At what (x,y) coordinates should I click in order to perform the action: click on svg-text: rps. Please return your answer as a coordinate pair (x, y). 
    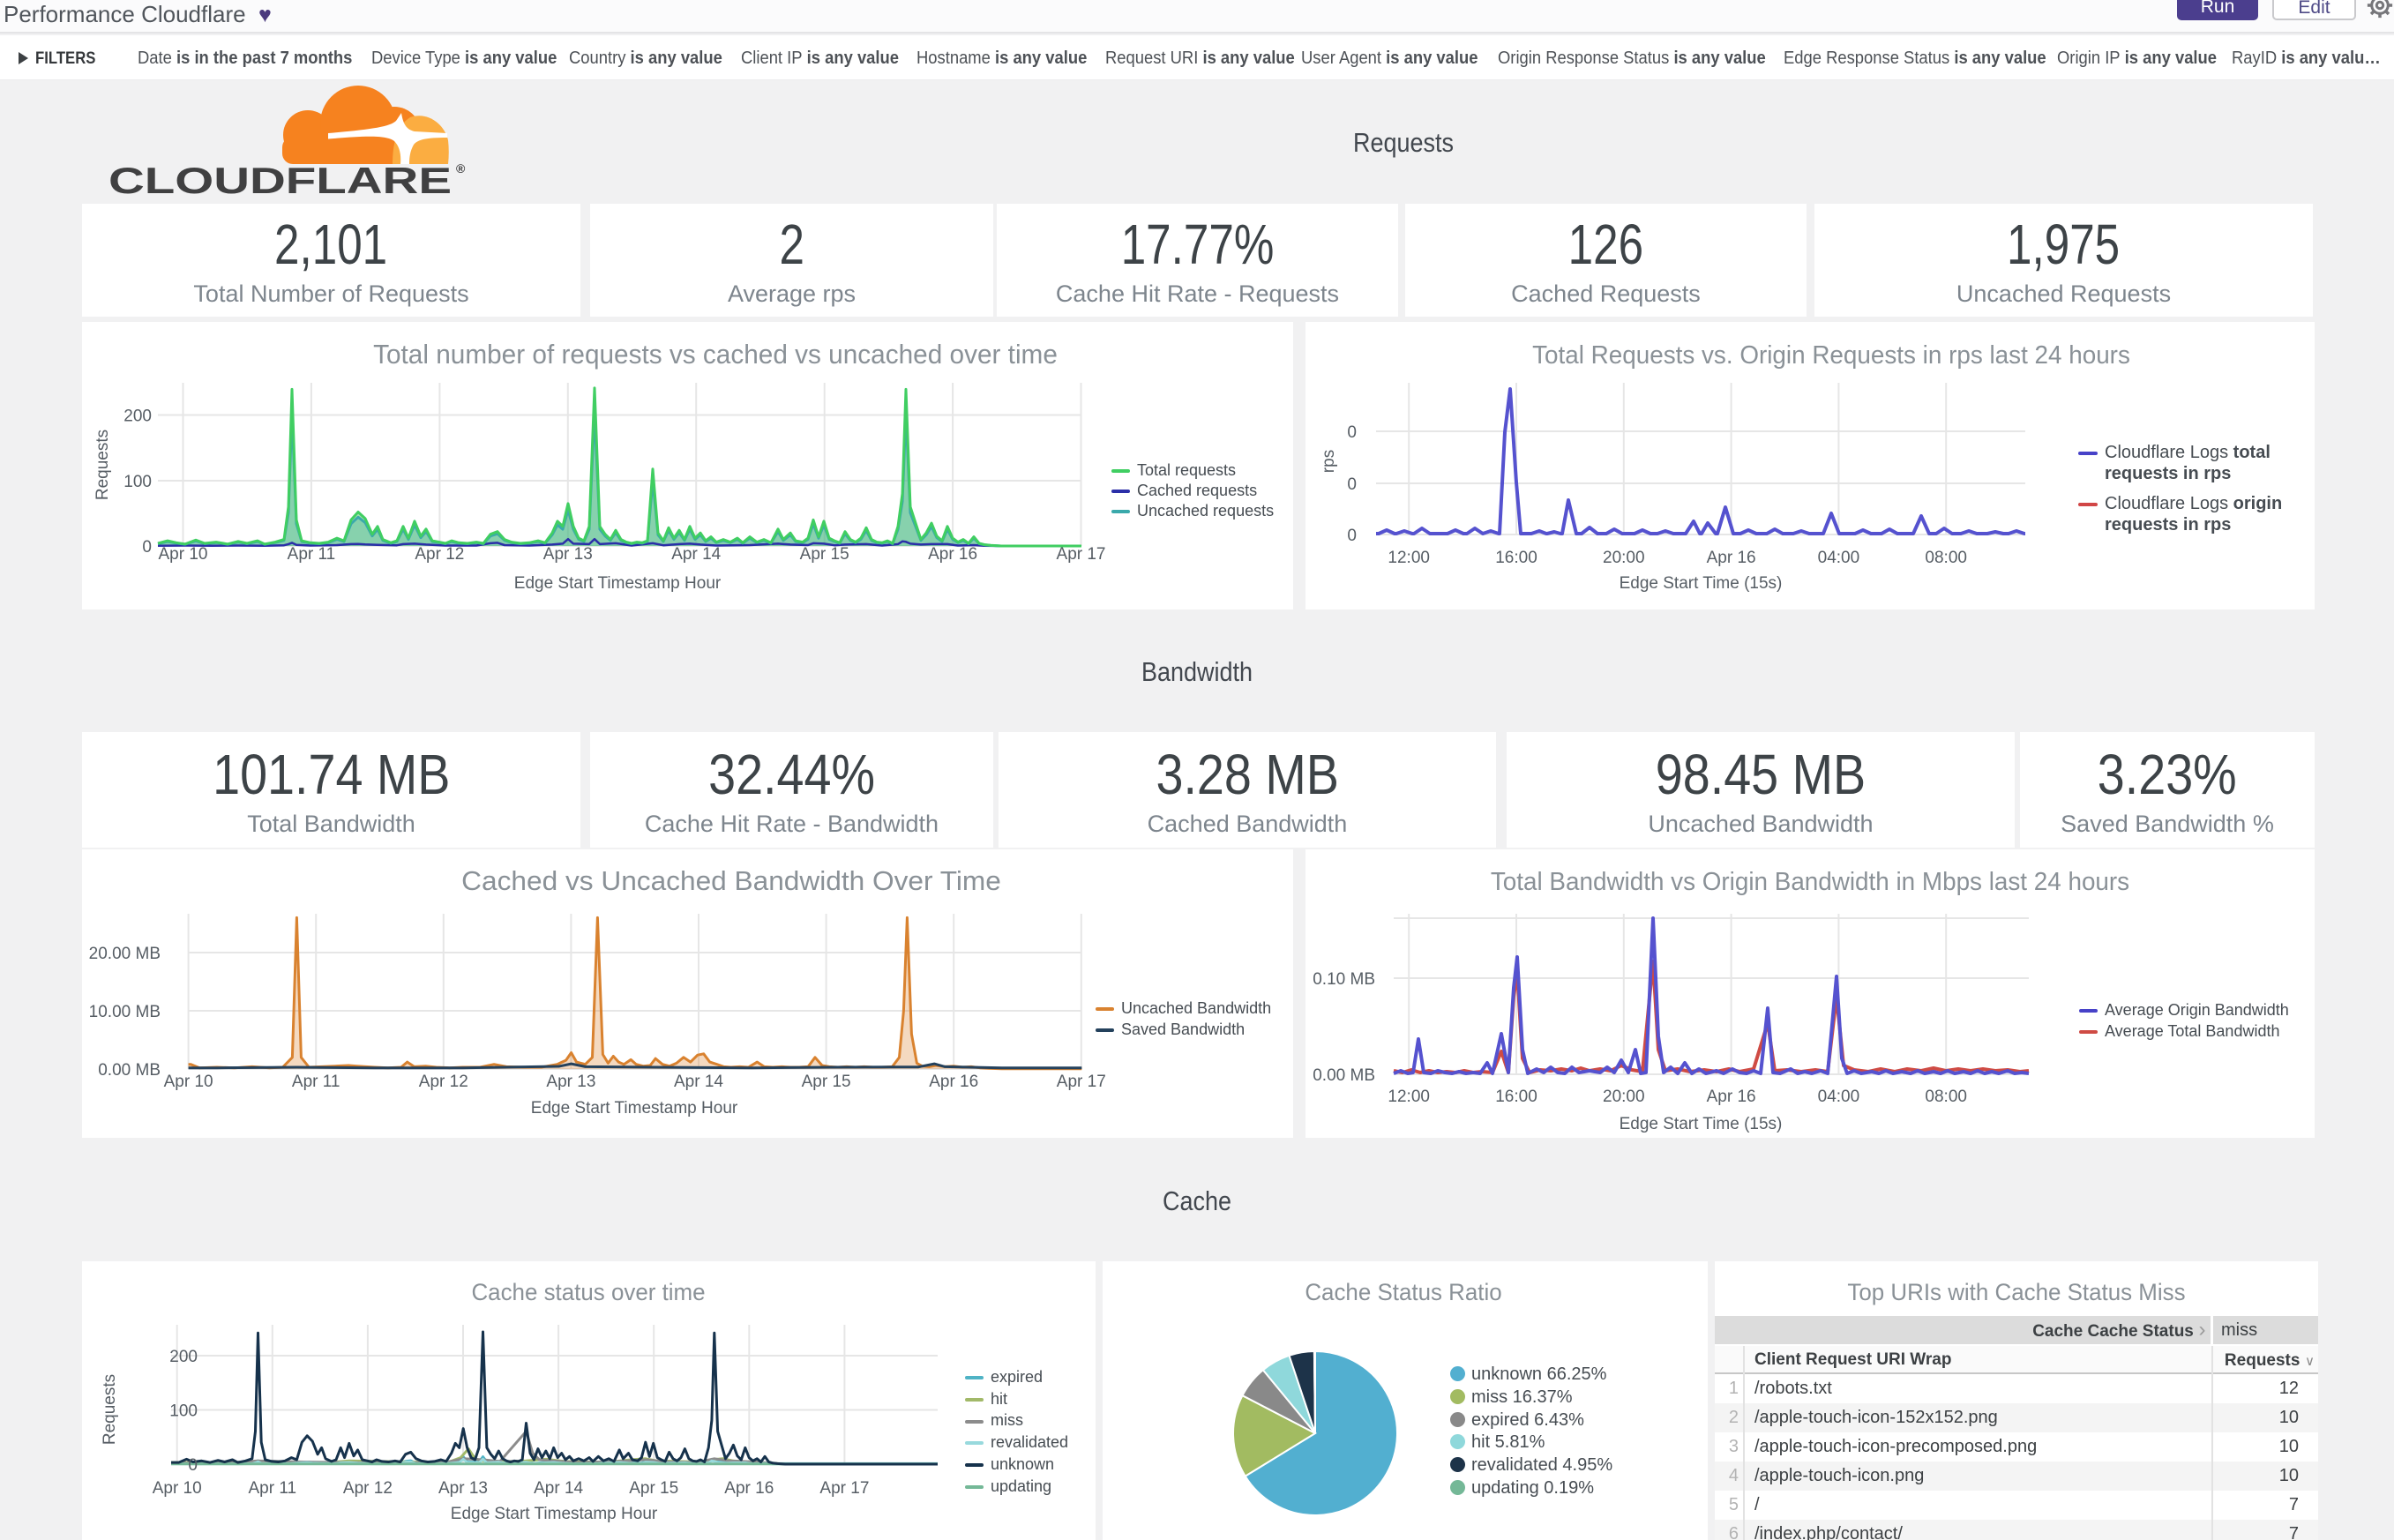
    Looking at the image, I should click on (1329, 461).